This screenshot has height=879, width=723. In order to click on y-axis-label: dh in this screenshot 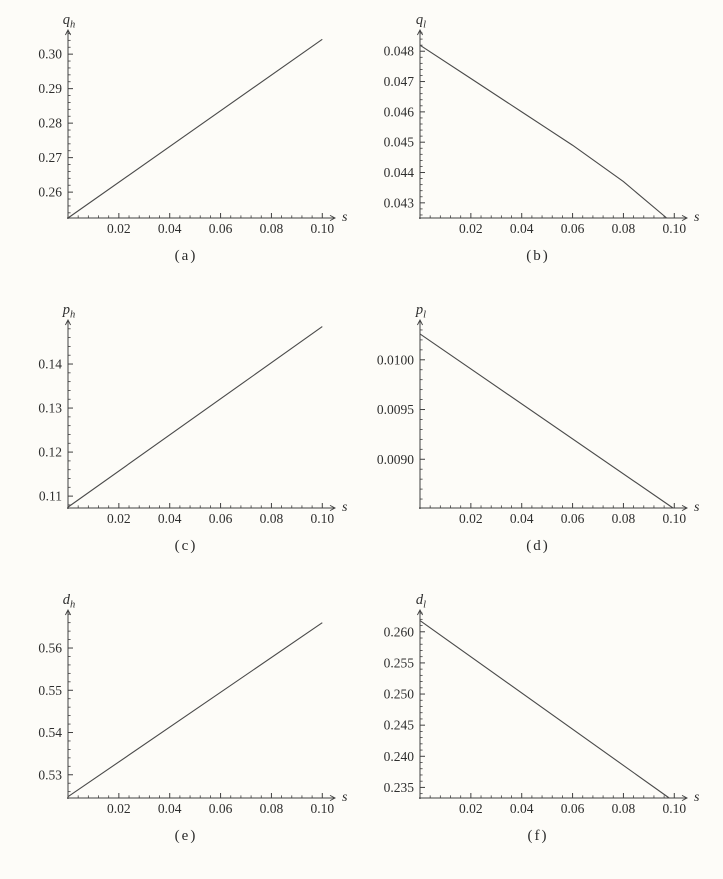, I will do `click(68, 601)`.